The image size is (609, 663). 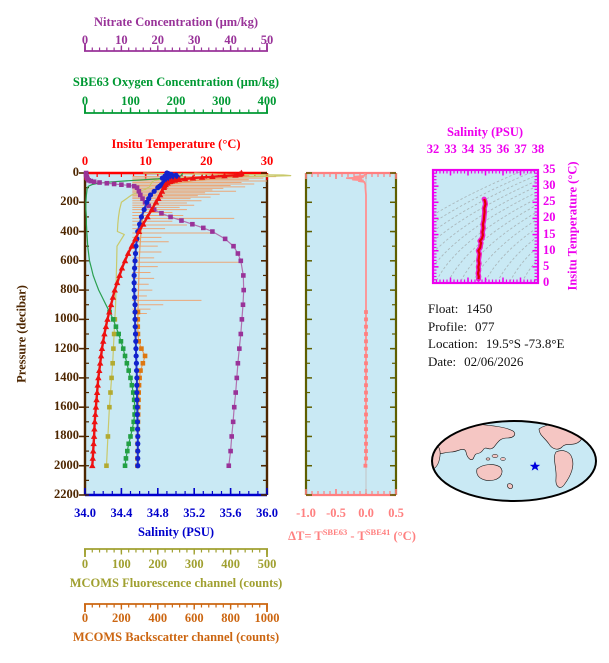 I want to click on tick-label: 37, so click(x=520, y=149).